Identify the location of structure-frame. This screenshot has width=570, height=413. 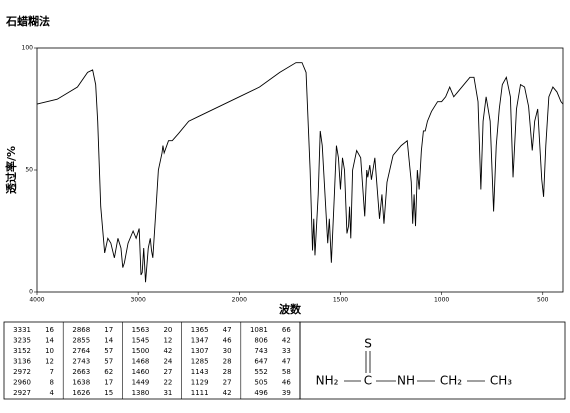
(432, 360).